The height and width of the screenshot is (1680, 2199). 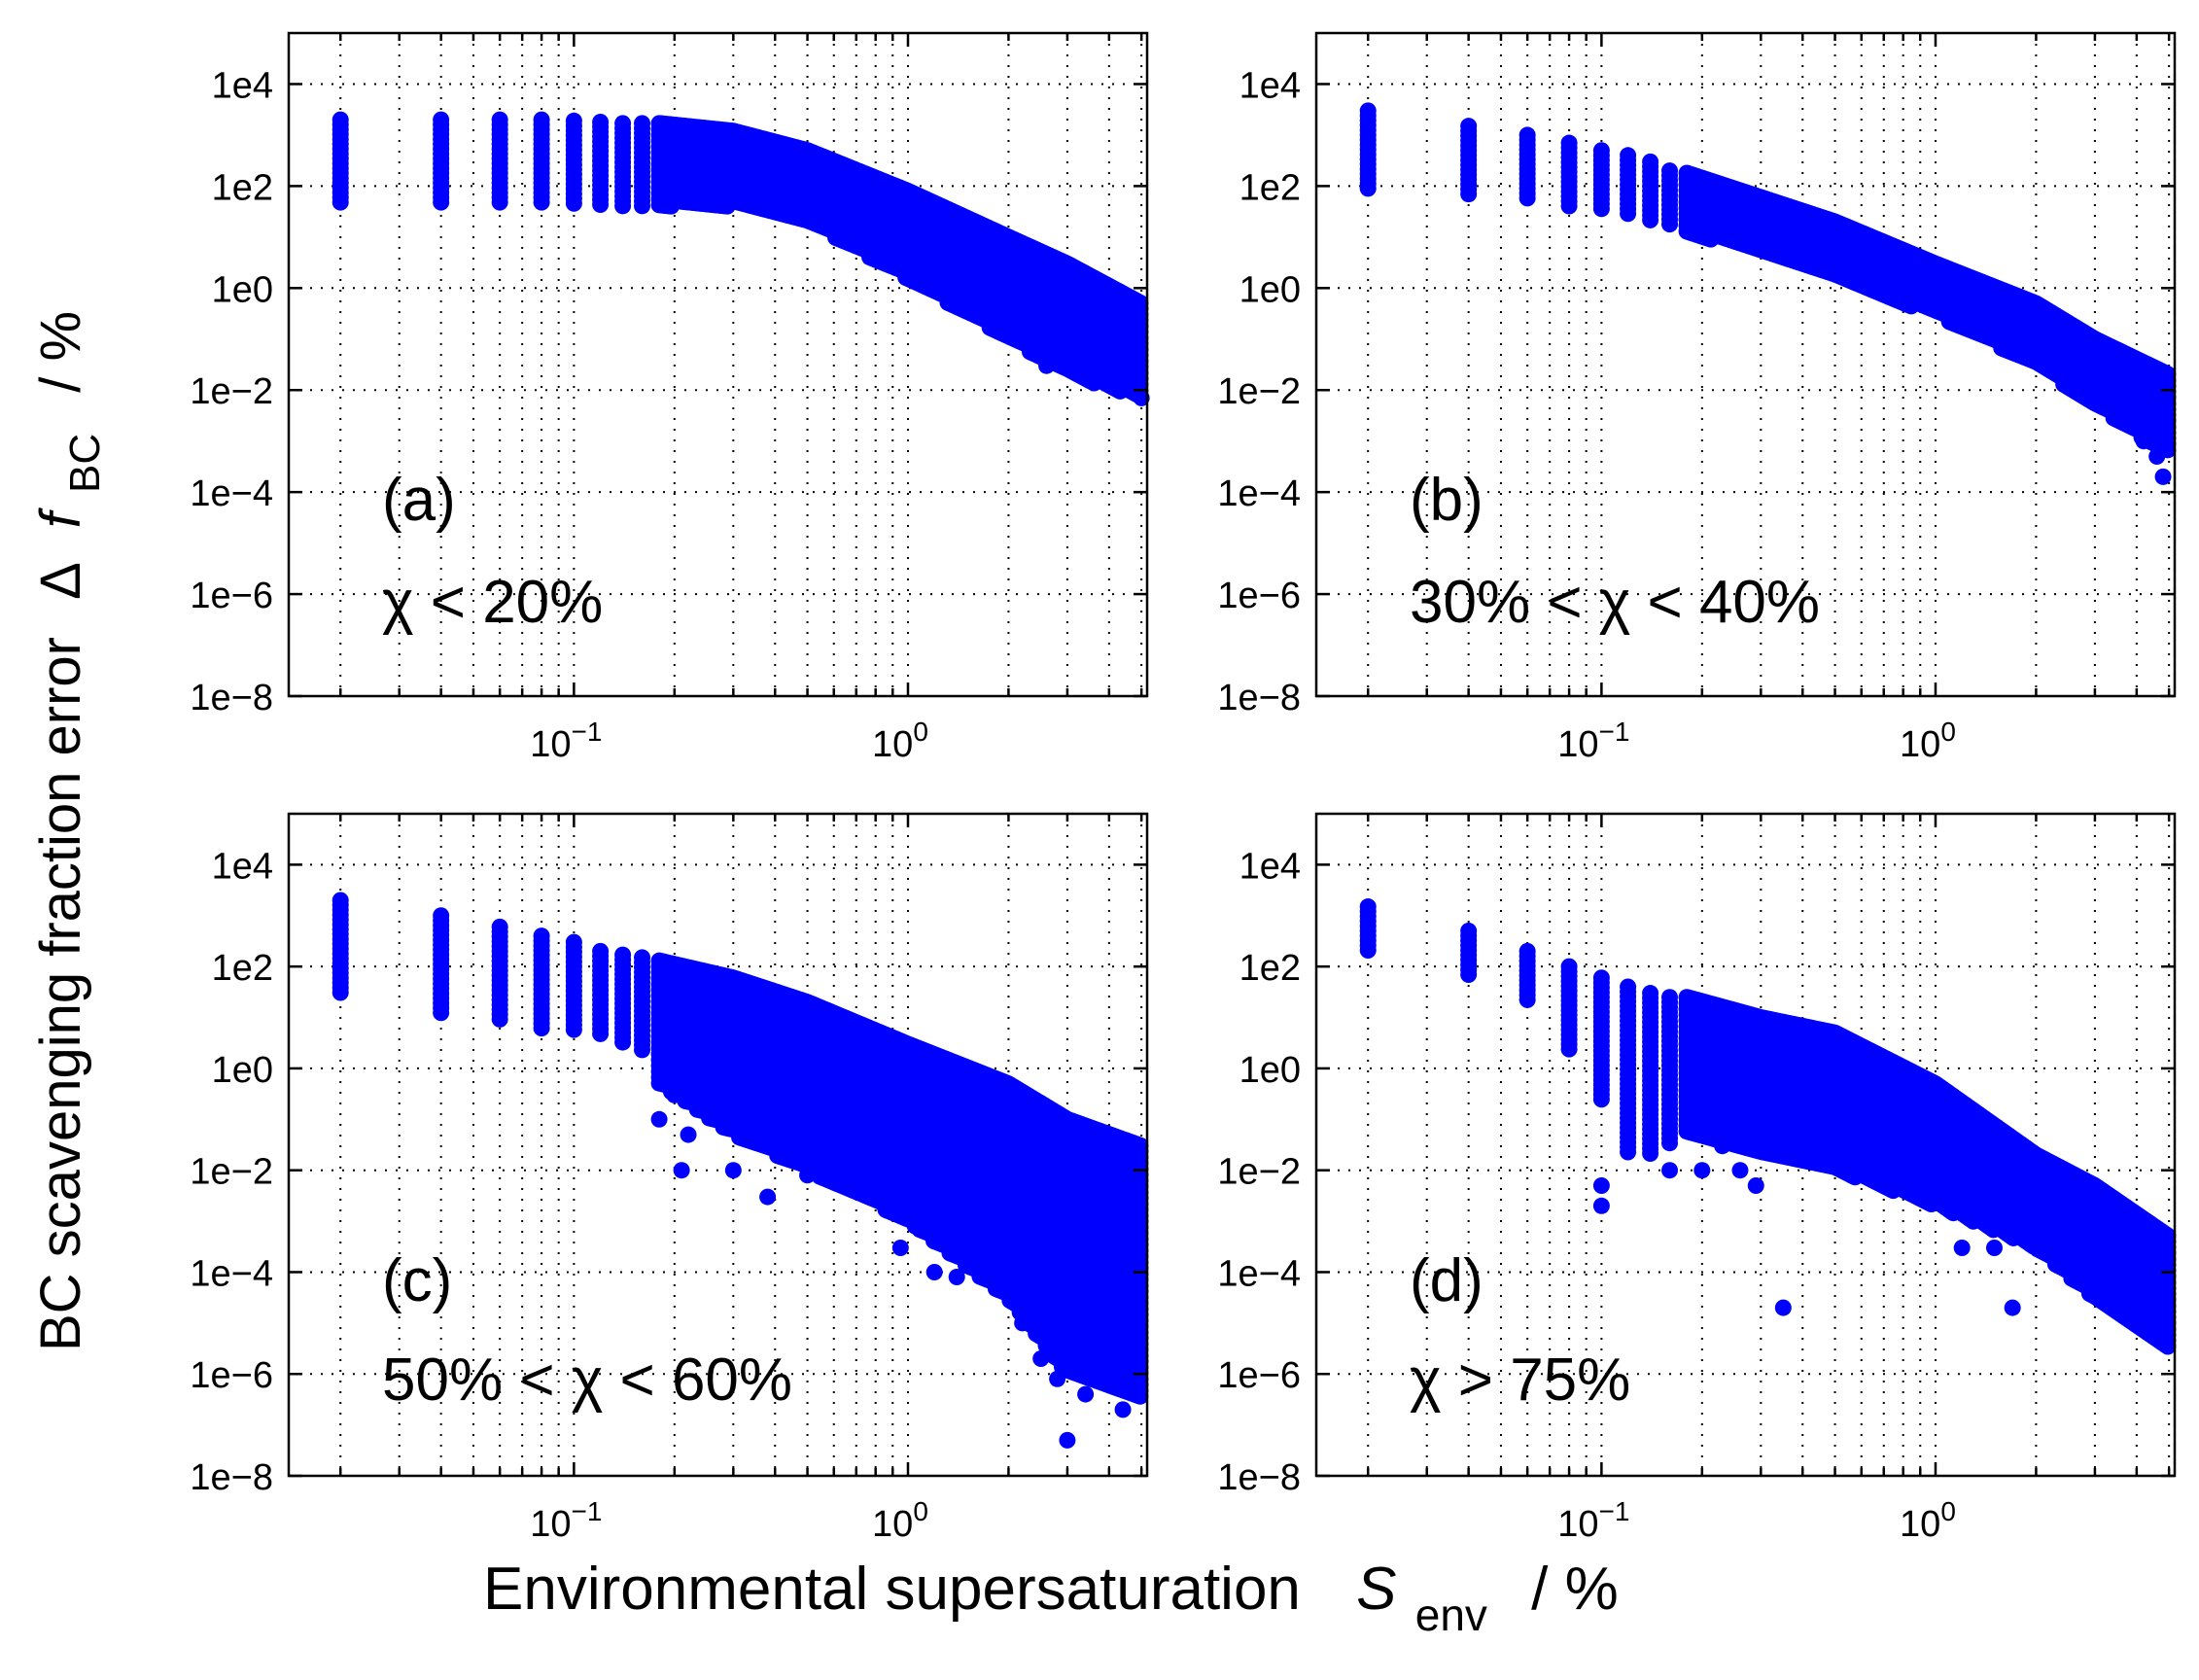 What do you see at coordinates (232, 391) in the screenshot?
I see `y-tick-label: 1e−2` at bounding box center [232, 391].